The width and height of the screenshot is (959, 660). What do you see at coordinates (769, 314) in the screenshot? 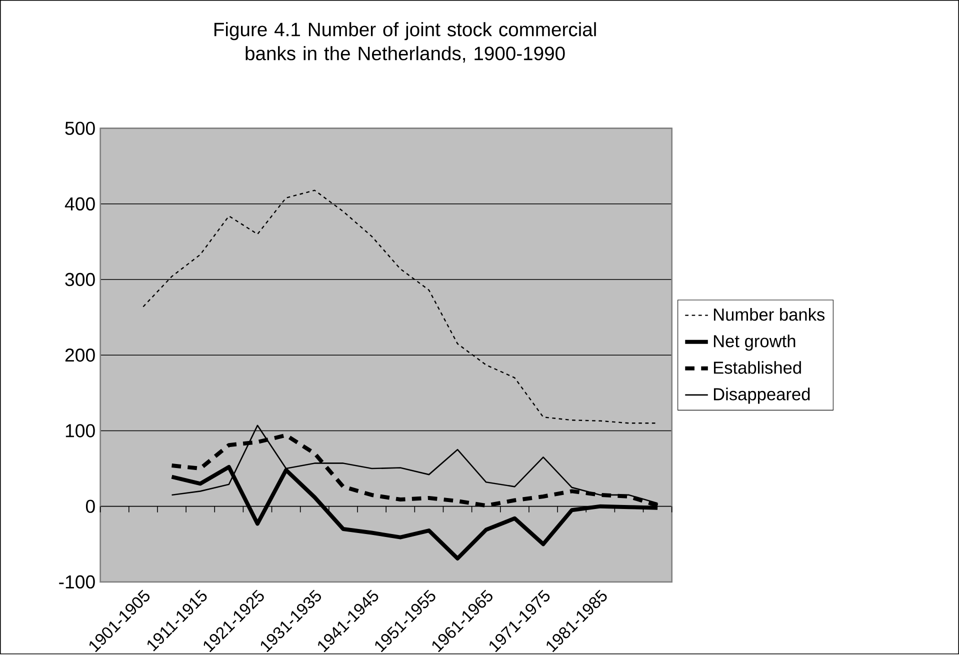
I see `legend-label: Number banks` at bounding box center [769, 314].